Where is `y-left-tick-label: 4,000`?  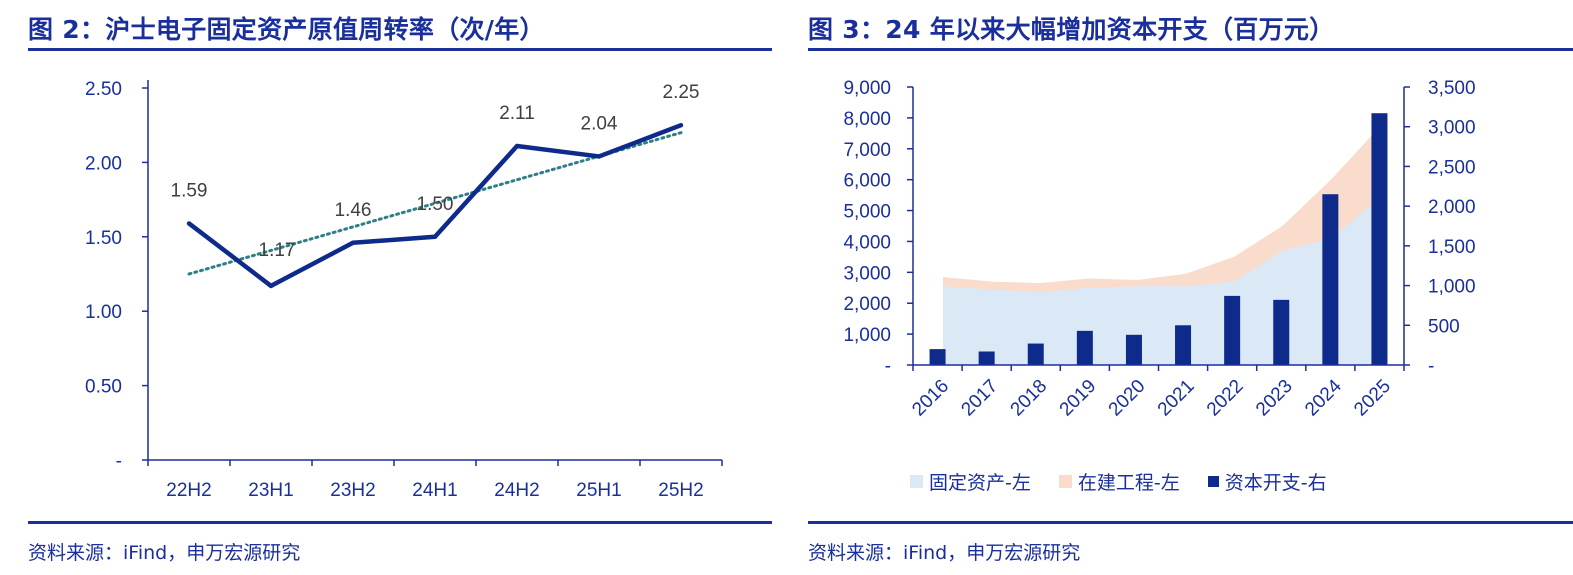
y-left-tick-label: 4,000 is located at coordinates (867, 242).